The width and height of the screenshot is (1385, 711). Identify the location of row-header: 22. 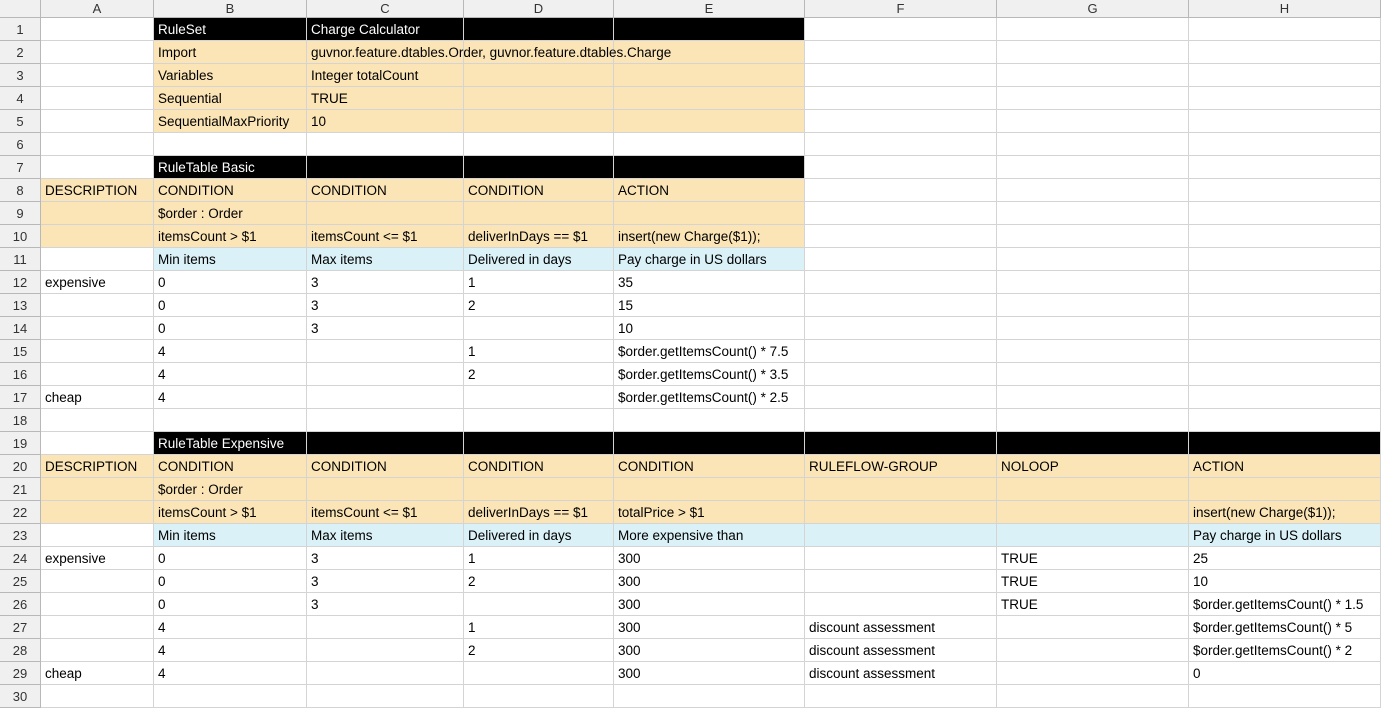
(20, 512).